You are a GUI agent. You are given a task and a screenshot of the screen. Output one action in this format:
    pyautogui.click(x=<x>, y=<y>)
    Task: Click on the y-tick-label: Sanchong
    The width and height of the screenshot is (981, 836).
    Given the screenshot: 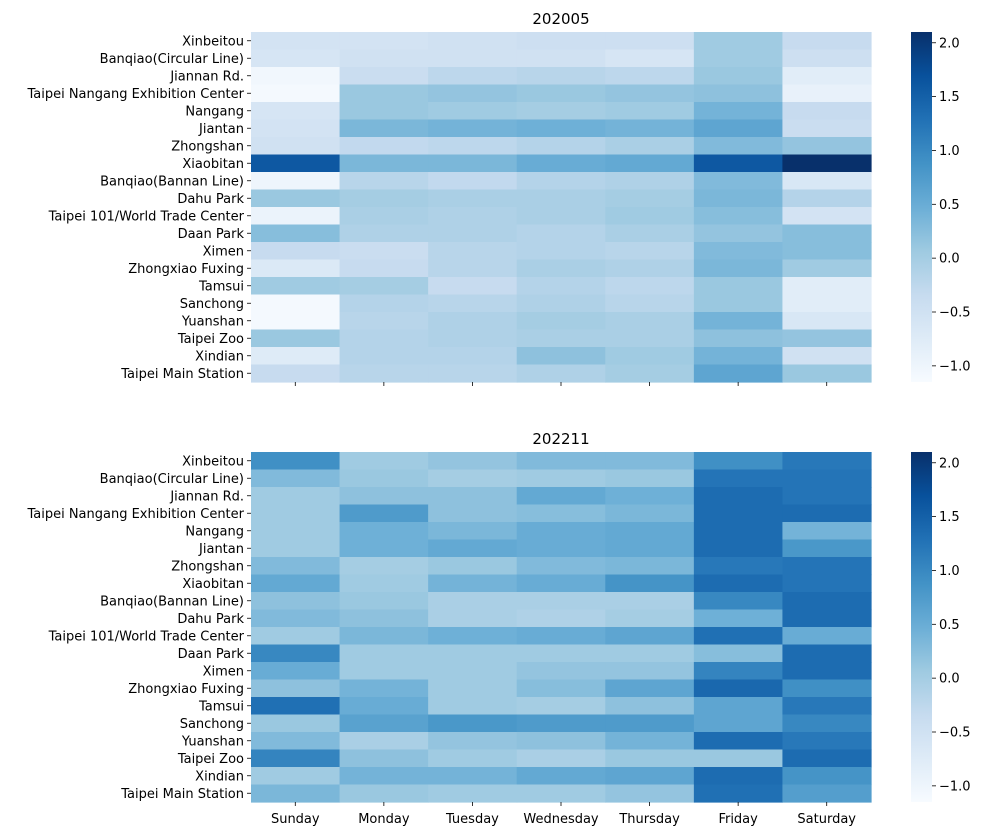 What is the action you would take?
    pyautogui.click(x=212, y=304)
    